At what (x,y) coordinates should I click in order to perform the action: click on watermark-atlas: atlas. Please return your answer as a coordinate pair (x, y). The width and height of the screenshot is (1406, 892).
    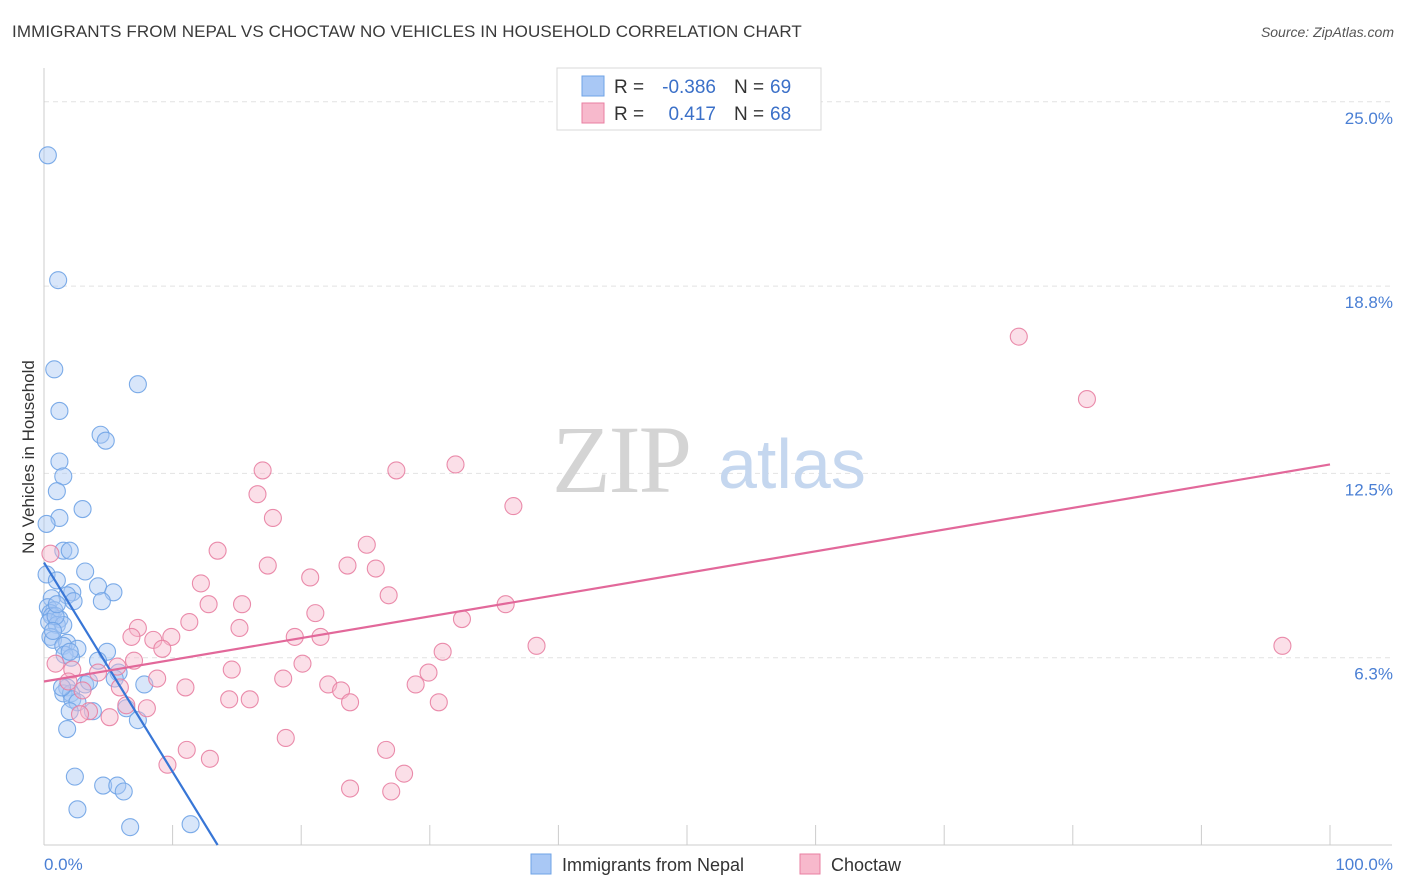
    Looking at the image, I should click on (792, 464).